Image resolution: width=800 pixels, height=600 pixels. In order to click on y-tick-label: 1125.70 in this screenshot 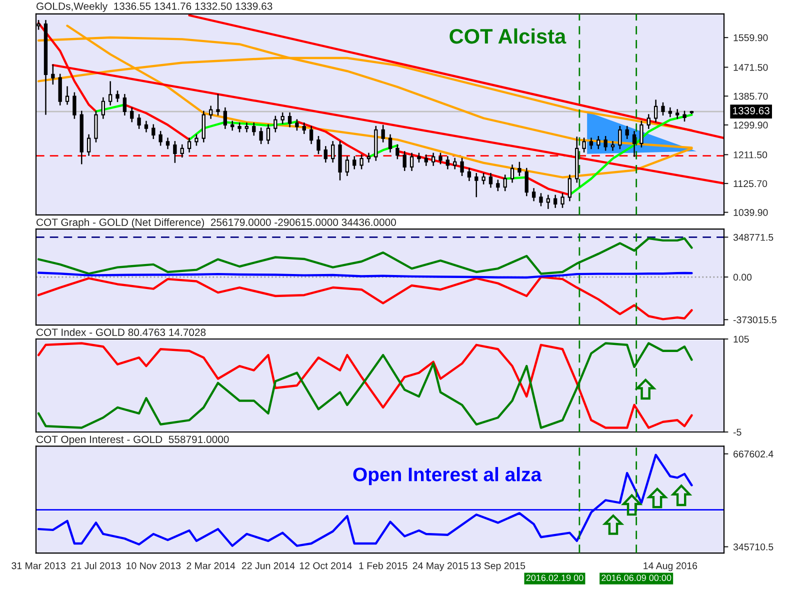, I will do `click(751, 184)`.